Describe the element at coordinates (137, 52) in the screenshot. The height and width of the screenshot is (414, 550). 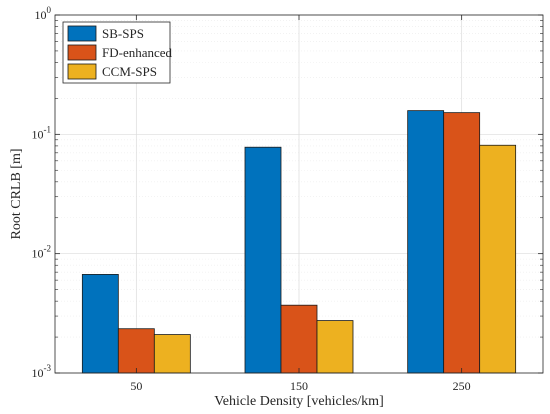
I see `legend-label: FD-enhanced` at that location.